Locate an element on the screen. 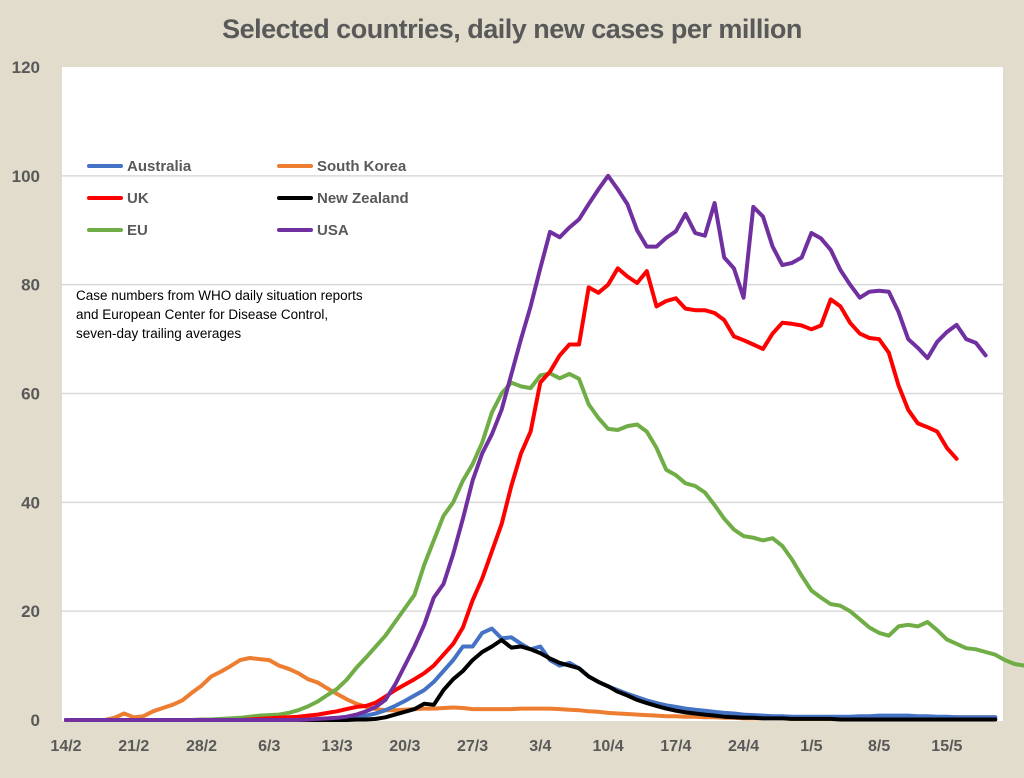  x-tick-label: 17/4 is located at coordinates (675, 746).